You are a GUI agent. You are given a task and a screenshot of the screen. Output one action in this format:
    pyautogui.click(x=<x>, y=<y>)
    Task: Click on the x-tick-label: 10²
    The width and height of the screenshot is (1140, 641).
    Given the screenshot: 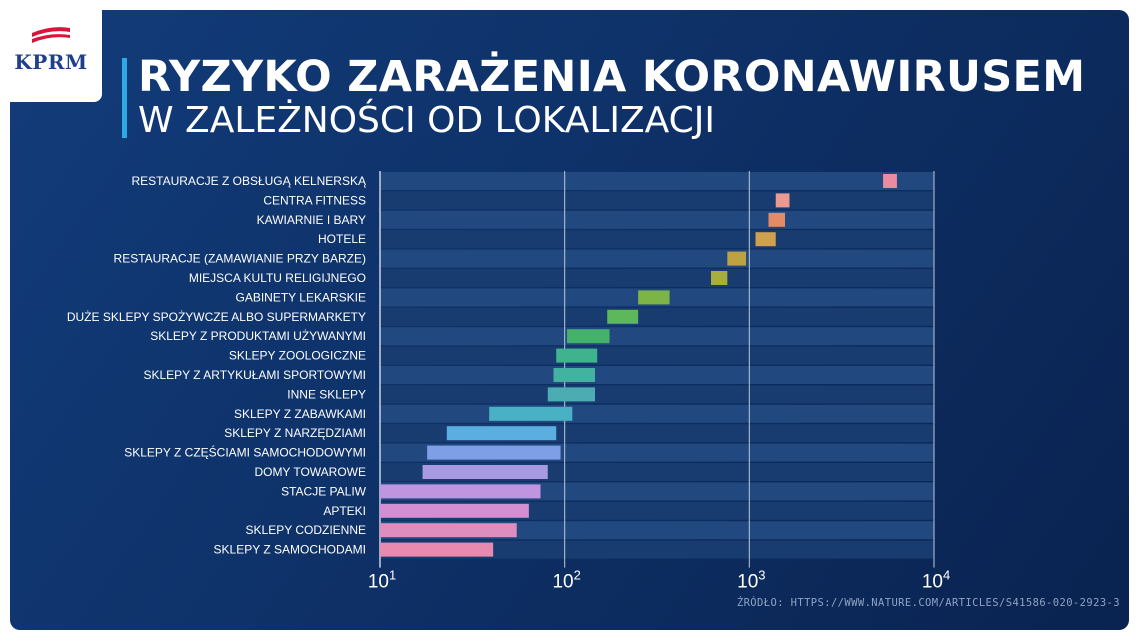 What is the action you would take?
    pyautogui.click(x=566, y=580)
    